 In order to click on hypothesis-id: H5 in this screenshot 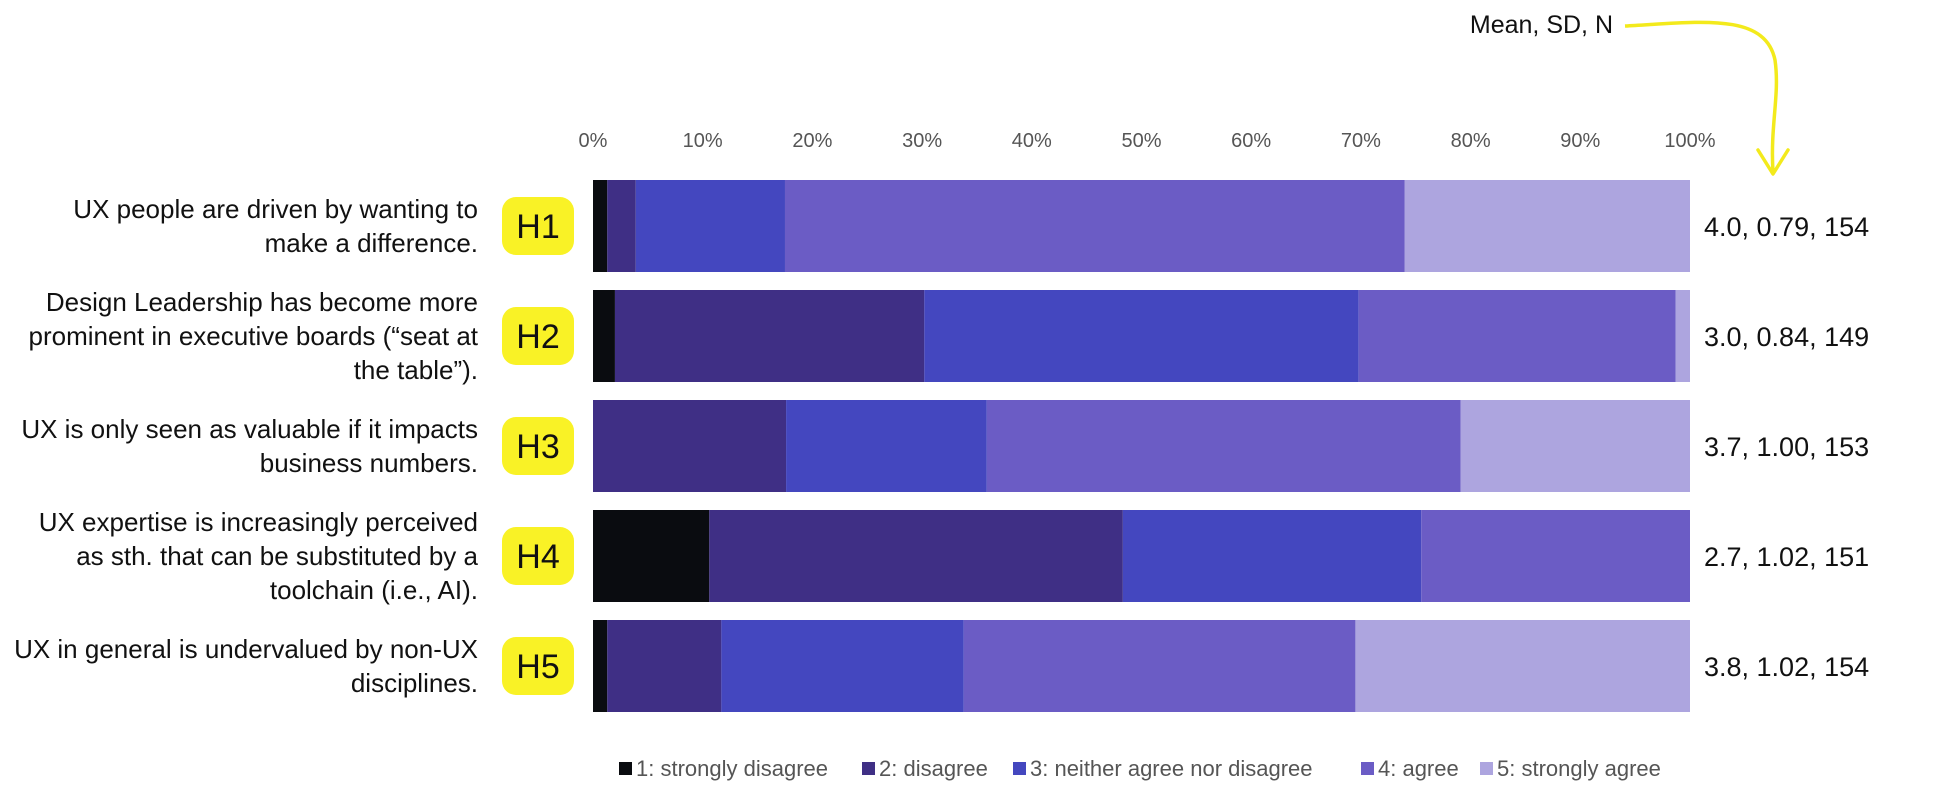, I will do `click(537, 667)`.